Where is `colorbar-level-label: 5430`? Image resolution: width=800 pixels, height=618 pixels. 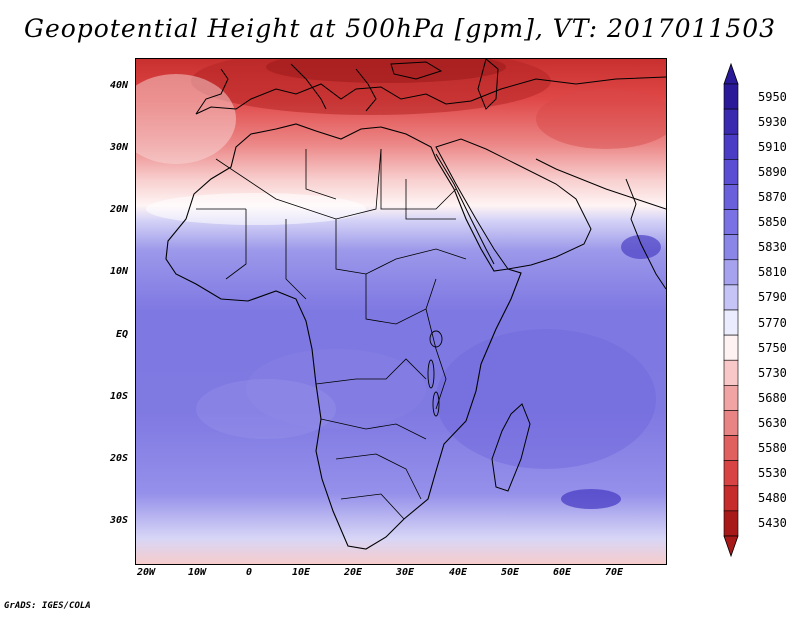
colorbar-level-label: 5430 is located at coordinates (772, 523).